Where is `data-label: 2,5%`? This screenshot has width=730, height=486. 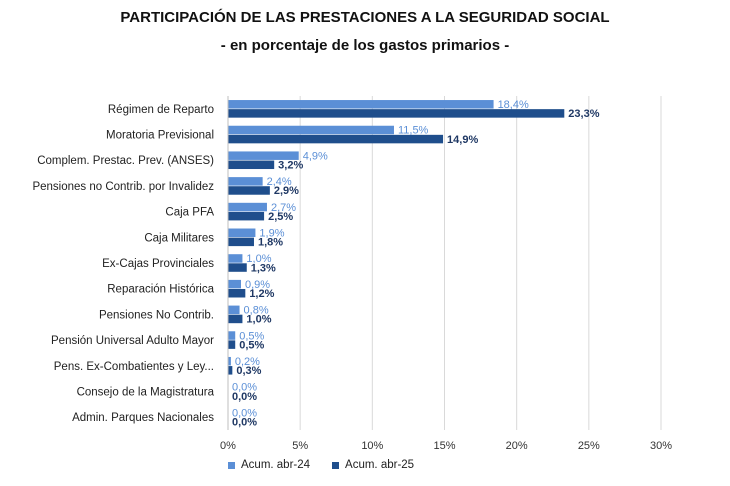
data-label: 2,5% is located at coordinates (280, 217).